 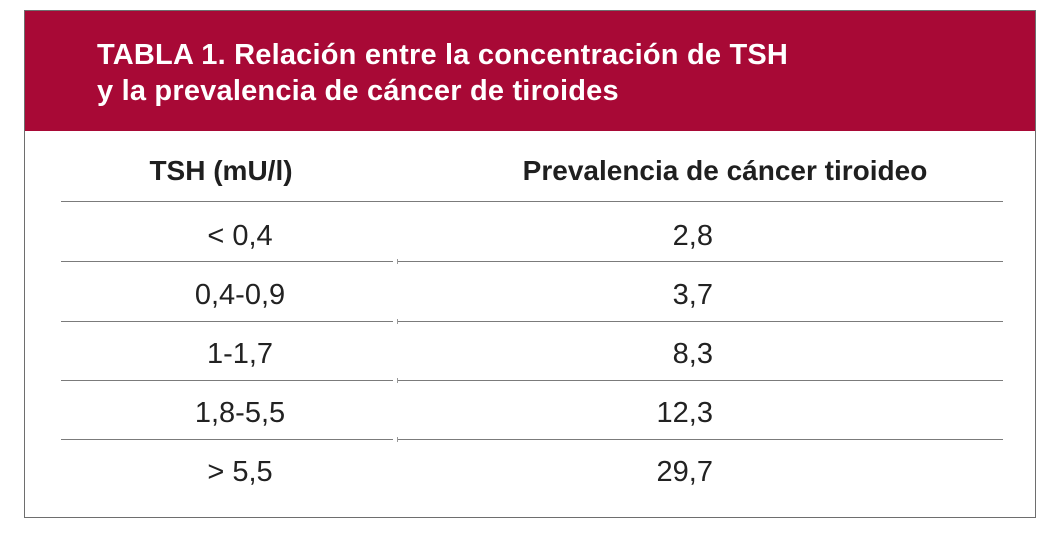 I want to click on header-rule, so click(x=532, y=201).